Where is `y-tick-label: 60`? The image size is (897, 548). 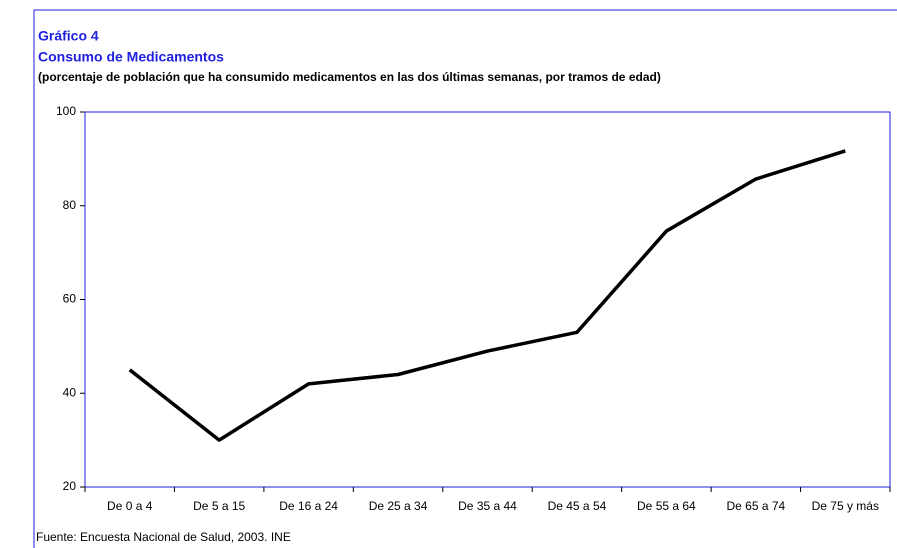
y-tick-label: 60 is located at coordinates (70, 299).